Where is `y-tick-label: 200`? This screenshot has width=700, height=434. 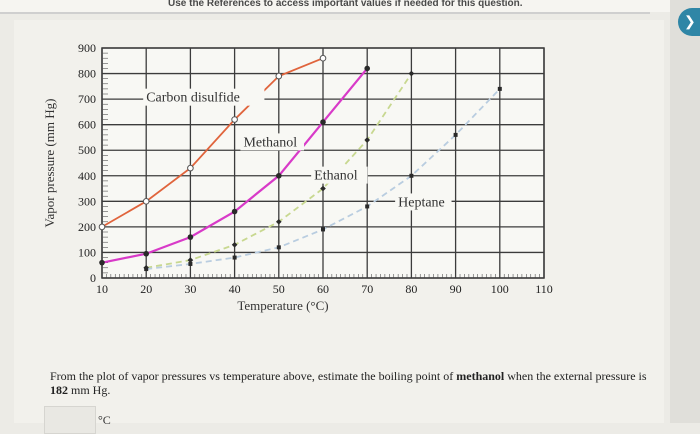
y-tick-label: 200 is located at coordinates (87, 227).